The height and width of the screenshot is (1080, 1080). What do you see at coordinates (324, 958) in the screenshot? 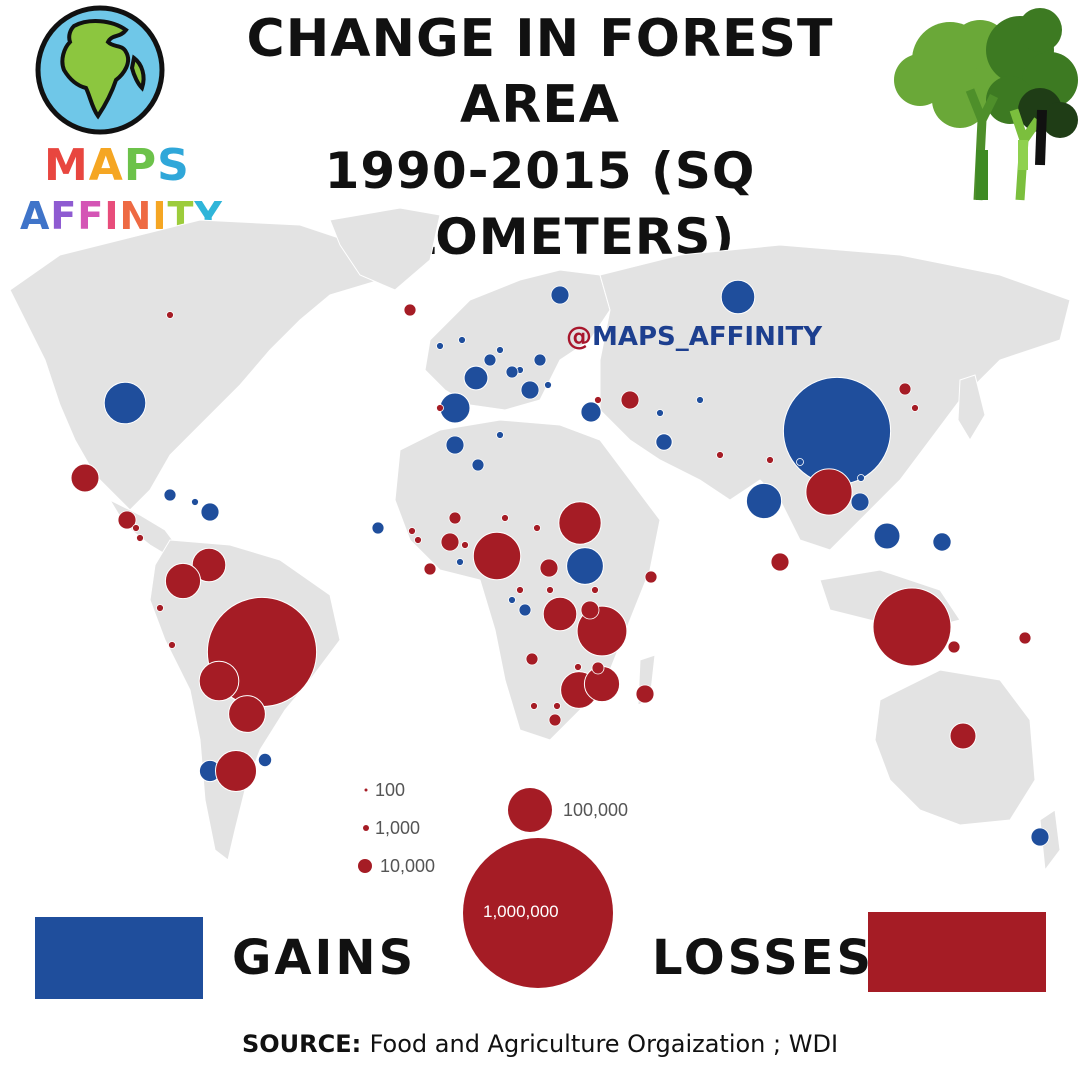
I see `gains-label: GAINS` at bounding box center [324, 958].